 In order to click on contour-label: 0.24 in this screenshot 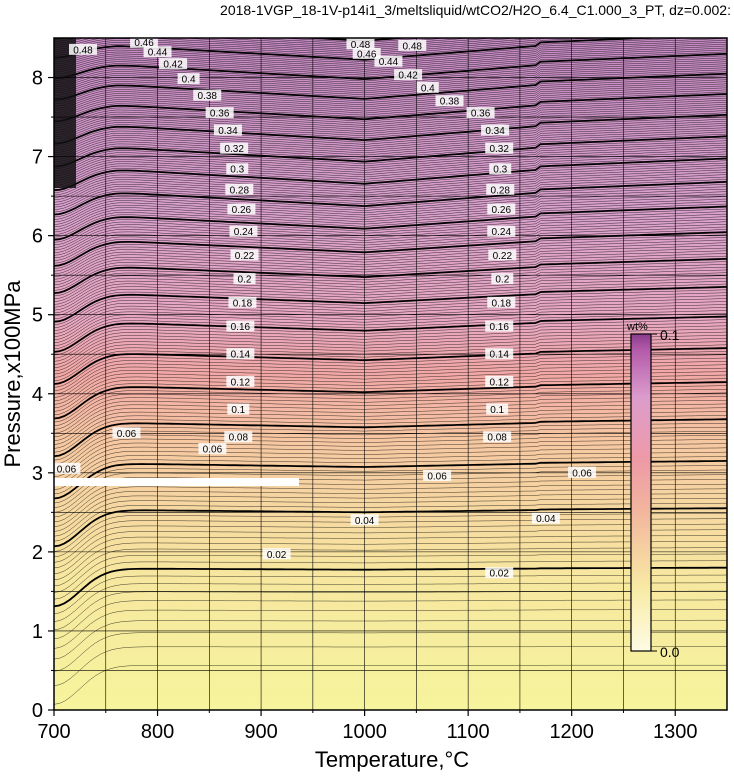, I will do `click(502, 232)`.